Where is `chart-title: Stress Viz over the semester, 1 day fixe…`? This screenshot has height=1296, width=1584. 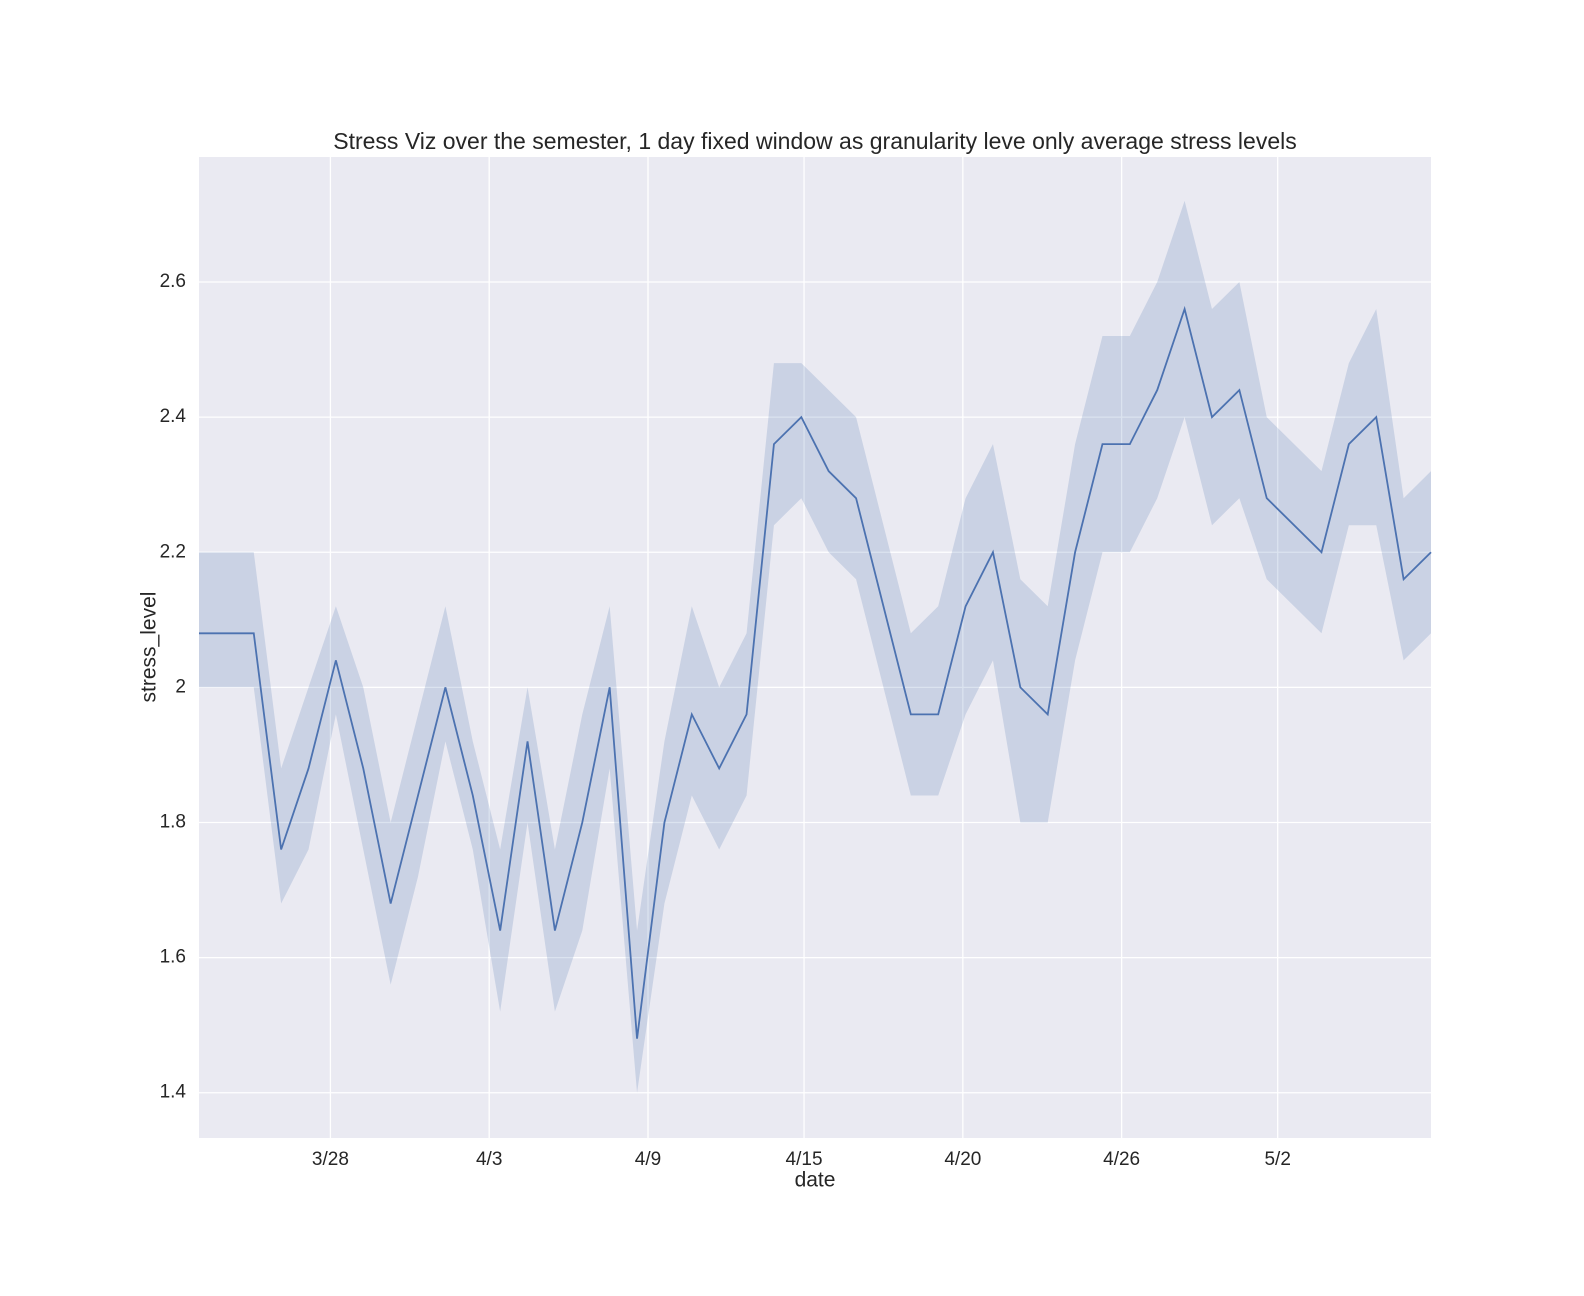 chart-title: Stress Viz over the semester, 1 day fixe… is located at coordinates (814, 141).